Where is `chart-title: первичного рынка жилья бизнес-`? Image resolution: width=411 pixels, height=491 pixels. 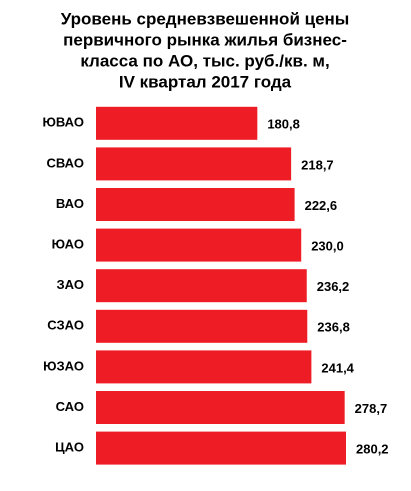
chart-title: первичного рынка жилья бизнес- is located at coordinates (205, 39).